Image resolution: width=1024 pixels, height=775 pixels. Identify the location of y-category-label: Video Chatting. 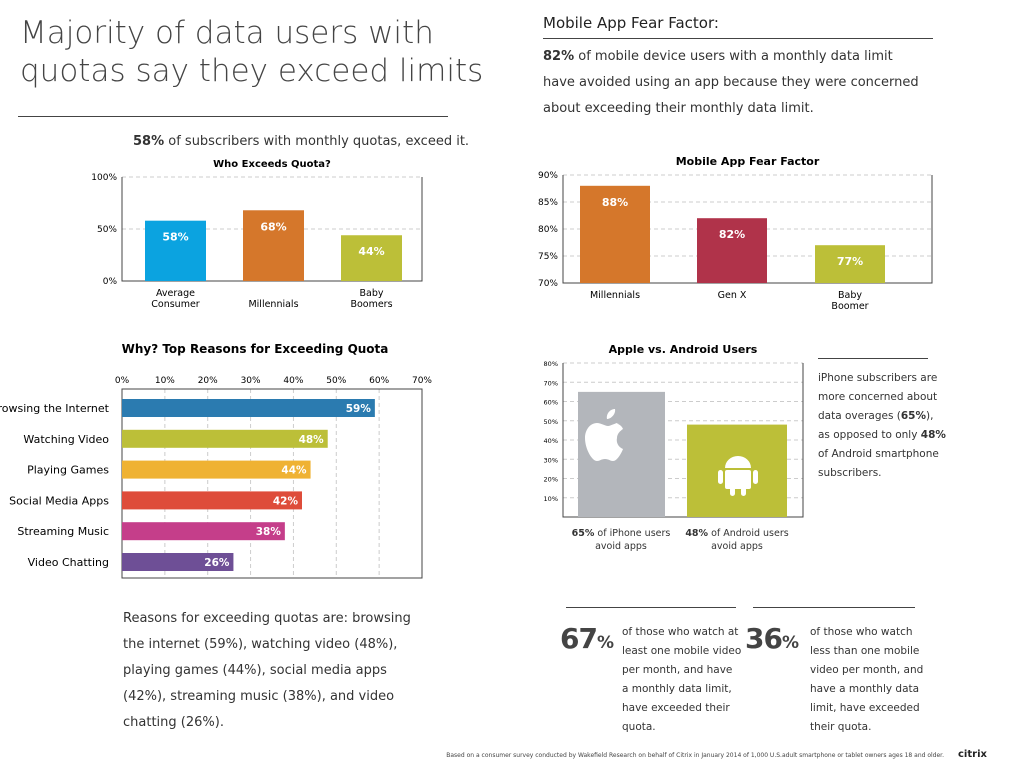
(68, 562).